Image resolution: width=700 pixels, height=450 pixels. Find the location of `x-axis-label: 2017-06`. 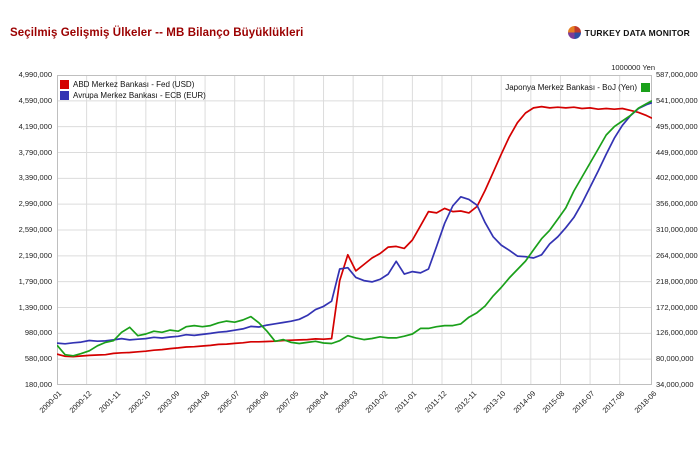

x-axis-label: 2017-06 is located at coordinates (613, 402).